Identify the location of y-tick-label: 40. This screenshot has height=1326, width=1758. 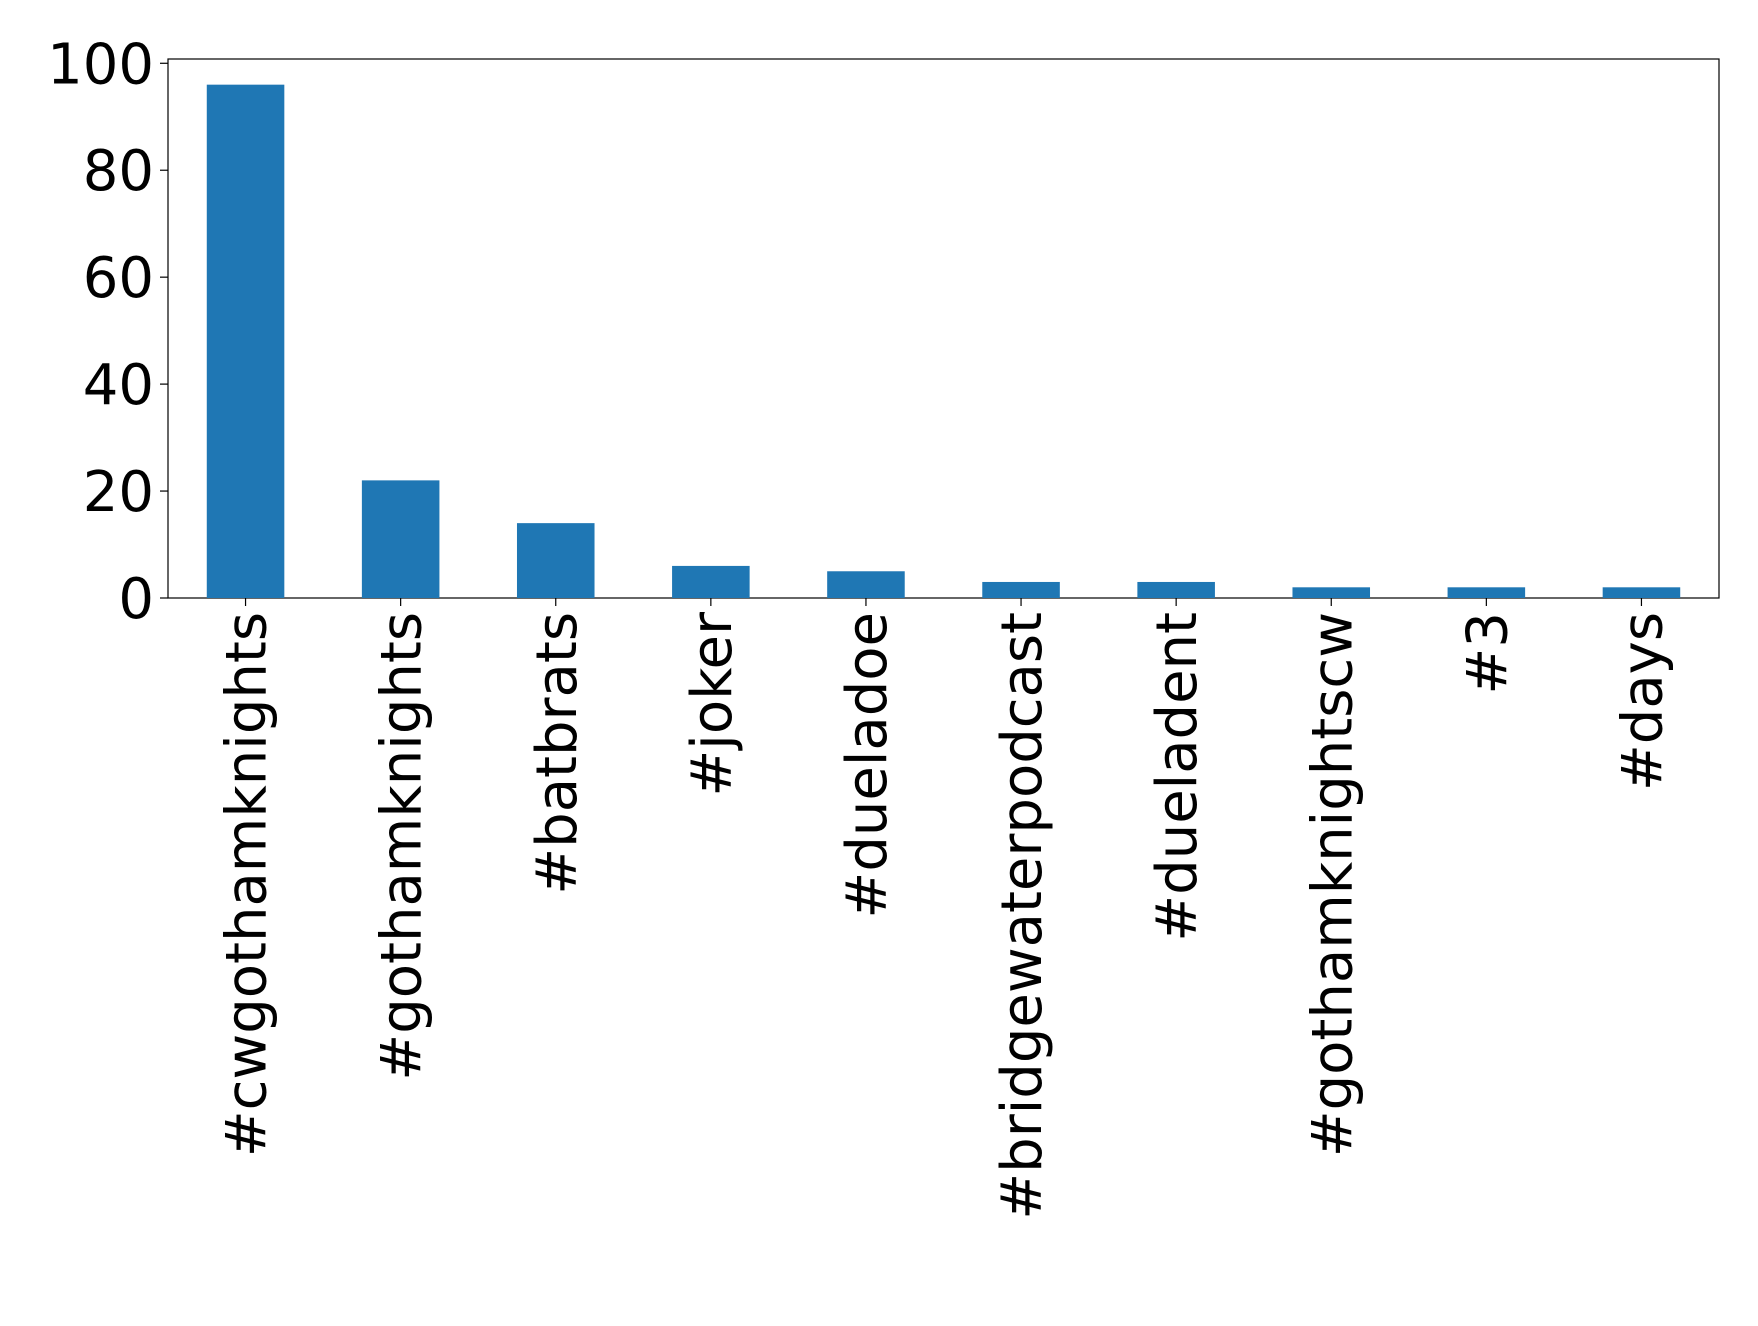
(118, 385).